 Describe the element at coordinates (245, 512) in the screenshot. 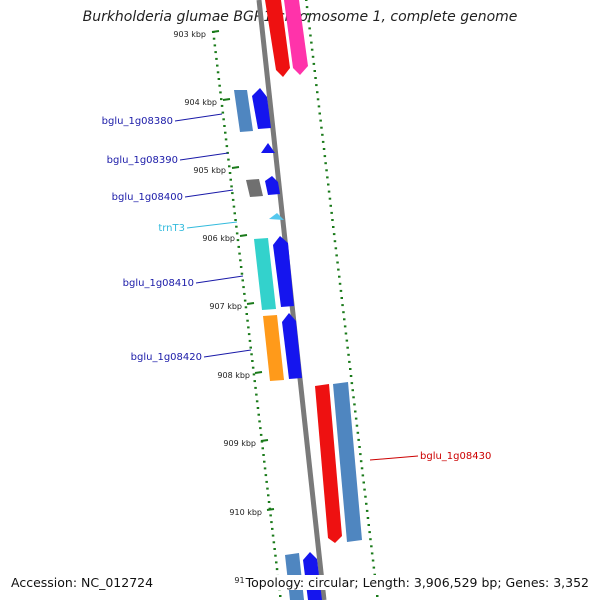

I see `tick-label: 910 kbp` at that location.